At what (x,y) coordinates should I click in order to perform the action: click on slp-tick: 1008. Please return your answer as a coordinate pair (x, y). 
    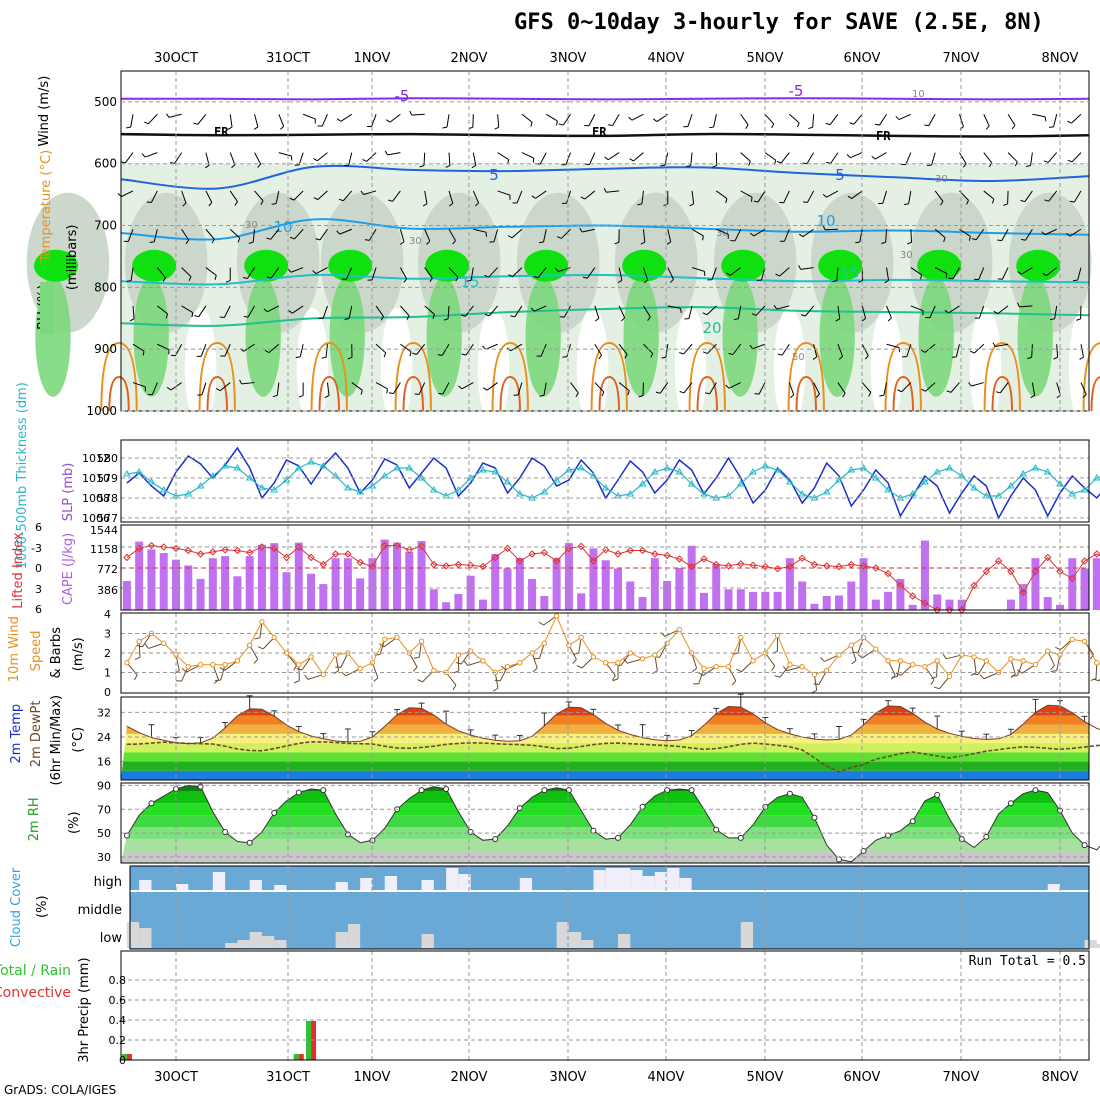
    Looking at the image, I should click on (96, 498).